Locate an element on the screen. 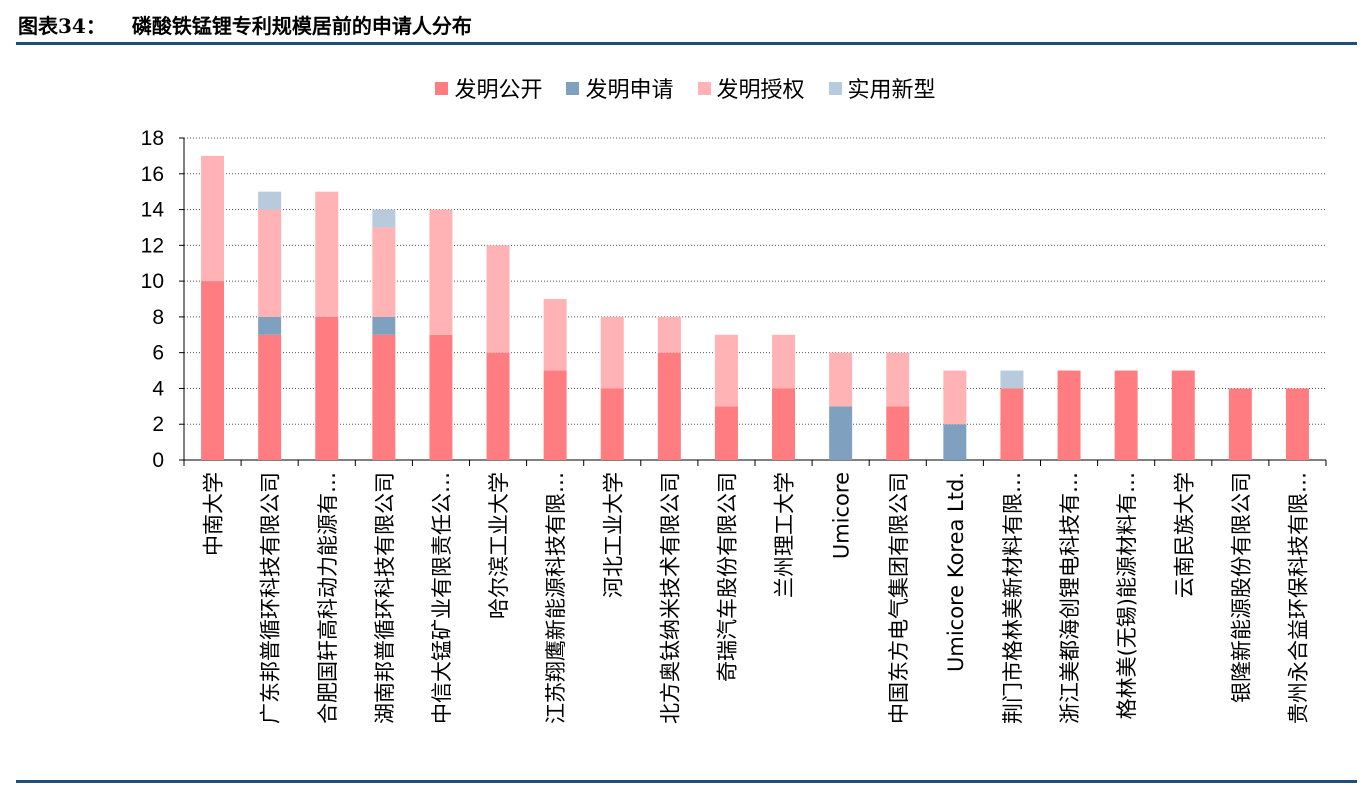 The image size is (1371, 787). legend-item: 发明公开 is located at coordinates (488, 88).